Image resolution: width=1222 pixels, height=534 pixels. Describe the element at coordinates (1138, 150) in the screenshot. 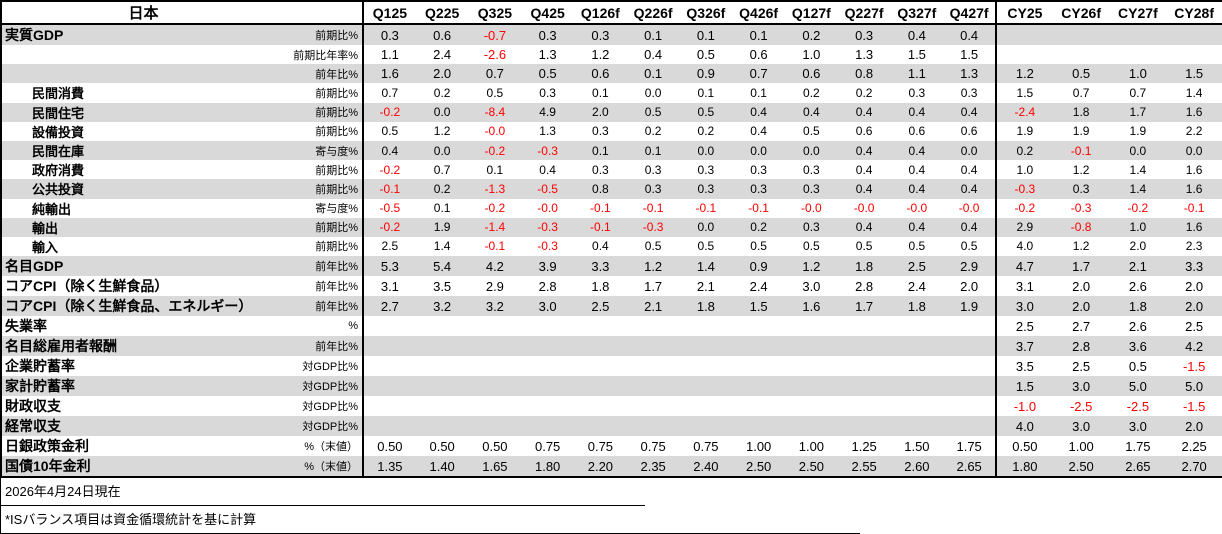

I see `year-value-cell: 0.0` at that location.